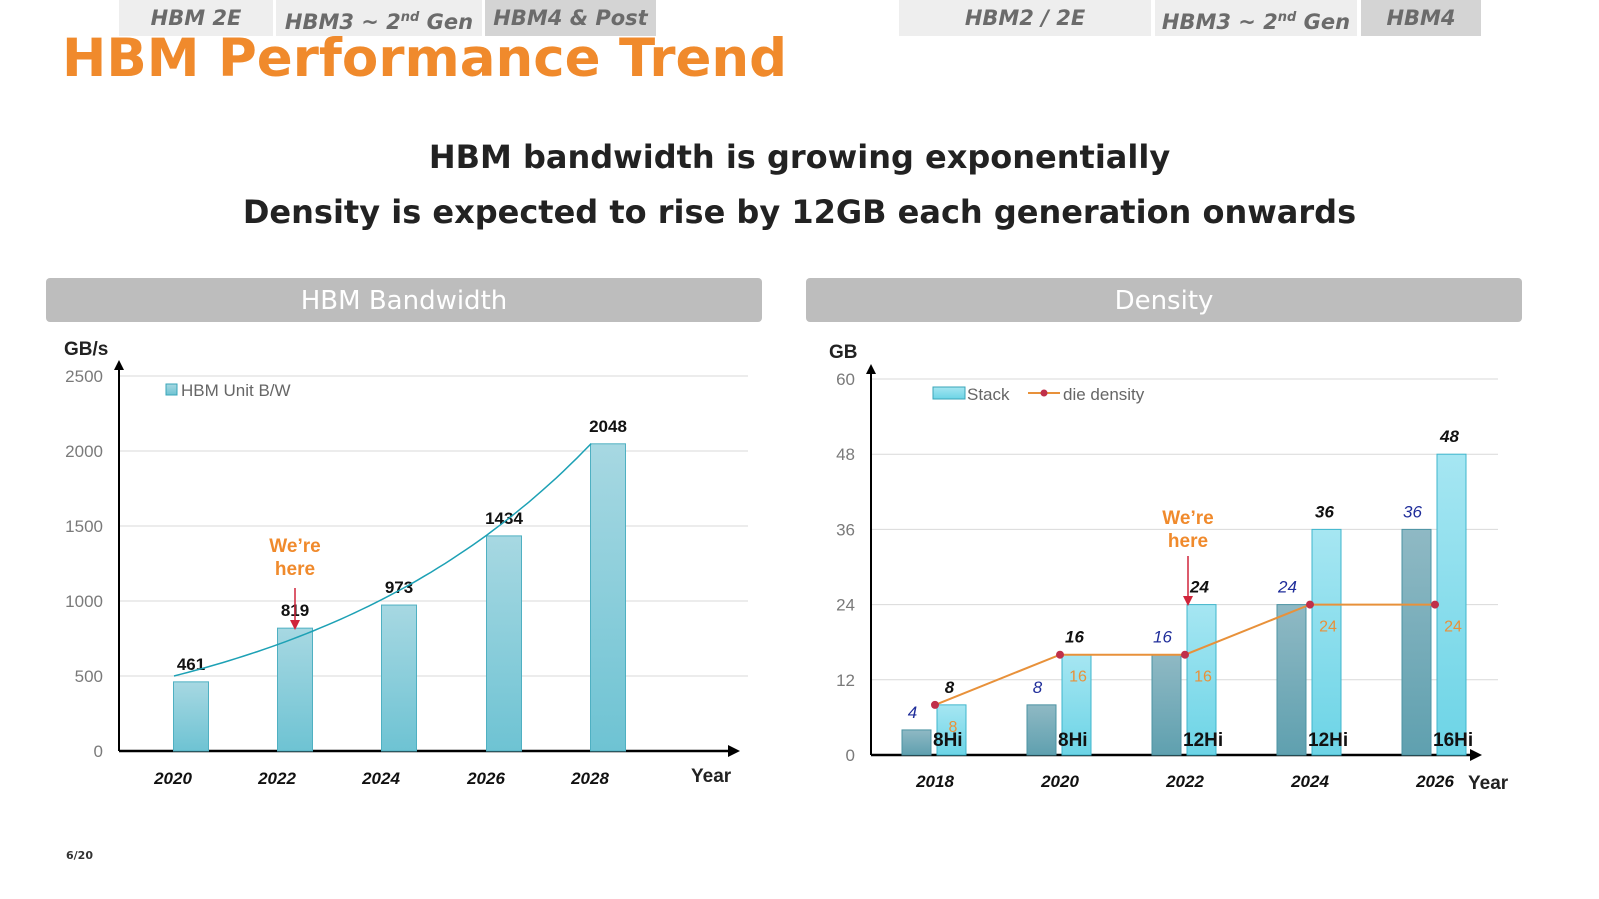  What do you see at coordinates (845, 454) in the screenshot?
I see `y-tick-label: 48` at bounding box center [845, 454].